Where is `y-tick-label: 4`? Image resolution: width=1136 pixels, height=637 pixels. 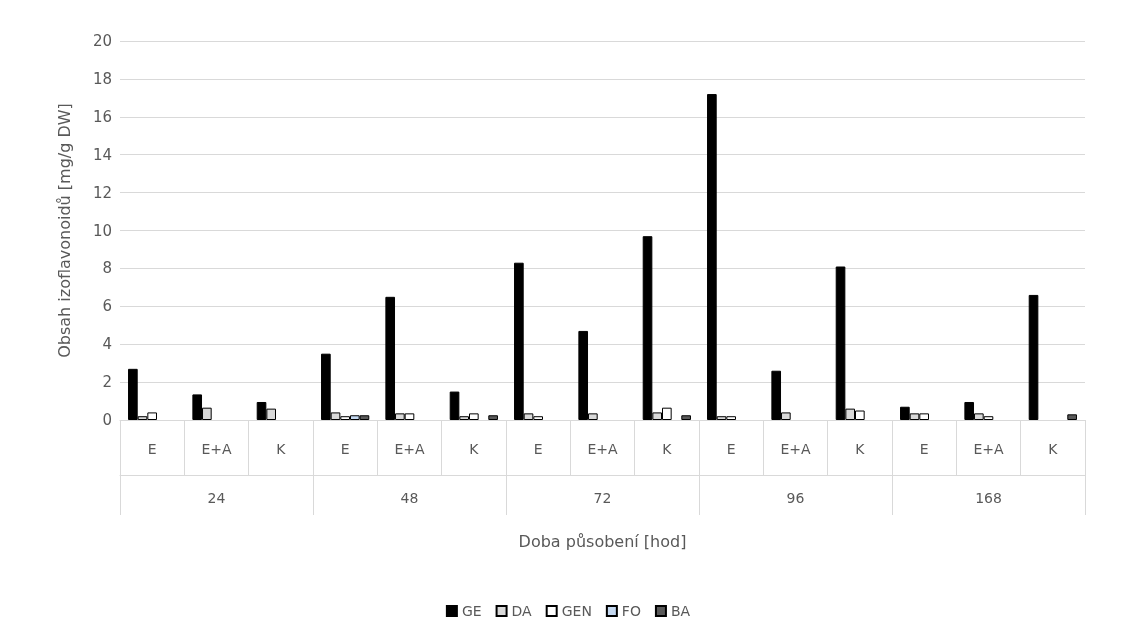
y-tick-label: 4 is located at coordinates (107, 344).